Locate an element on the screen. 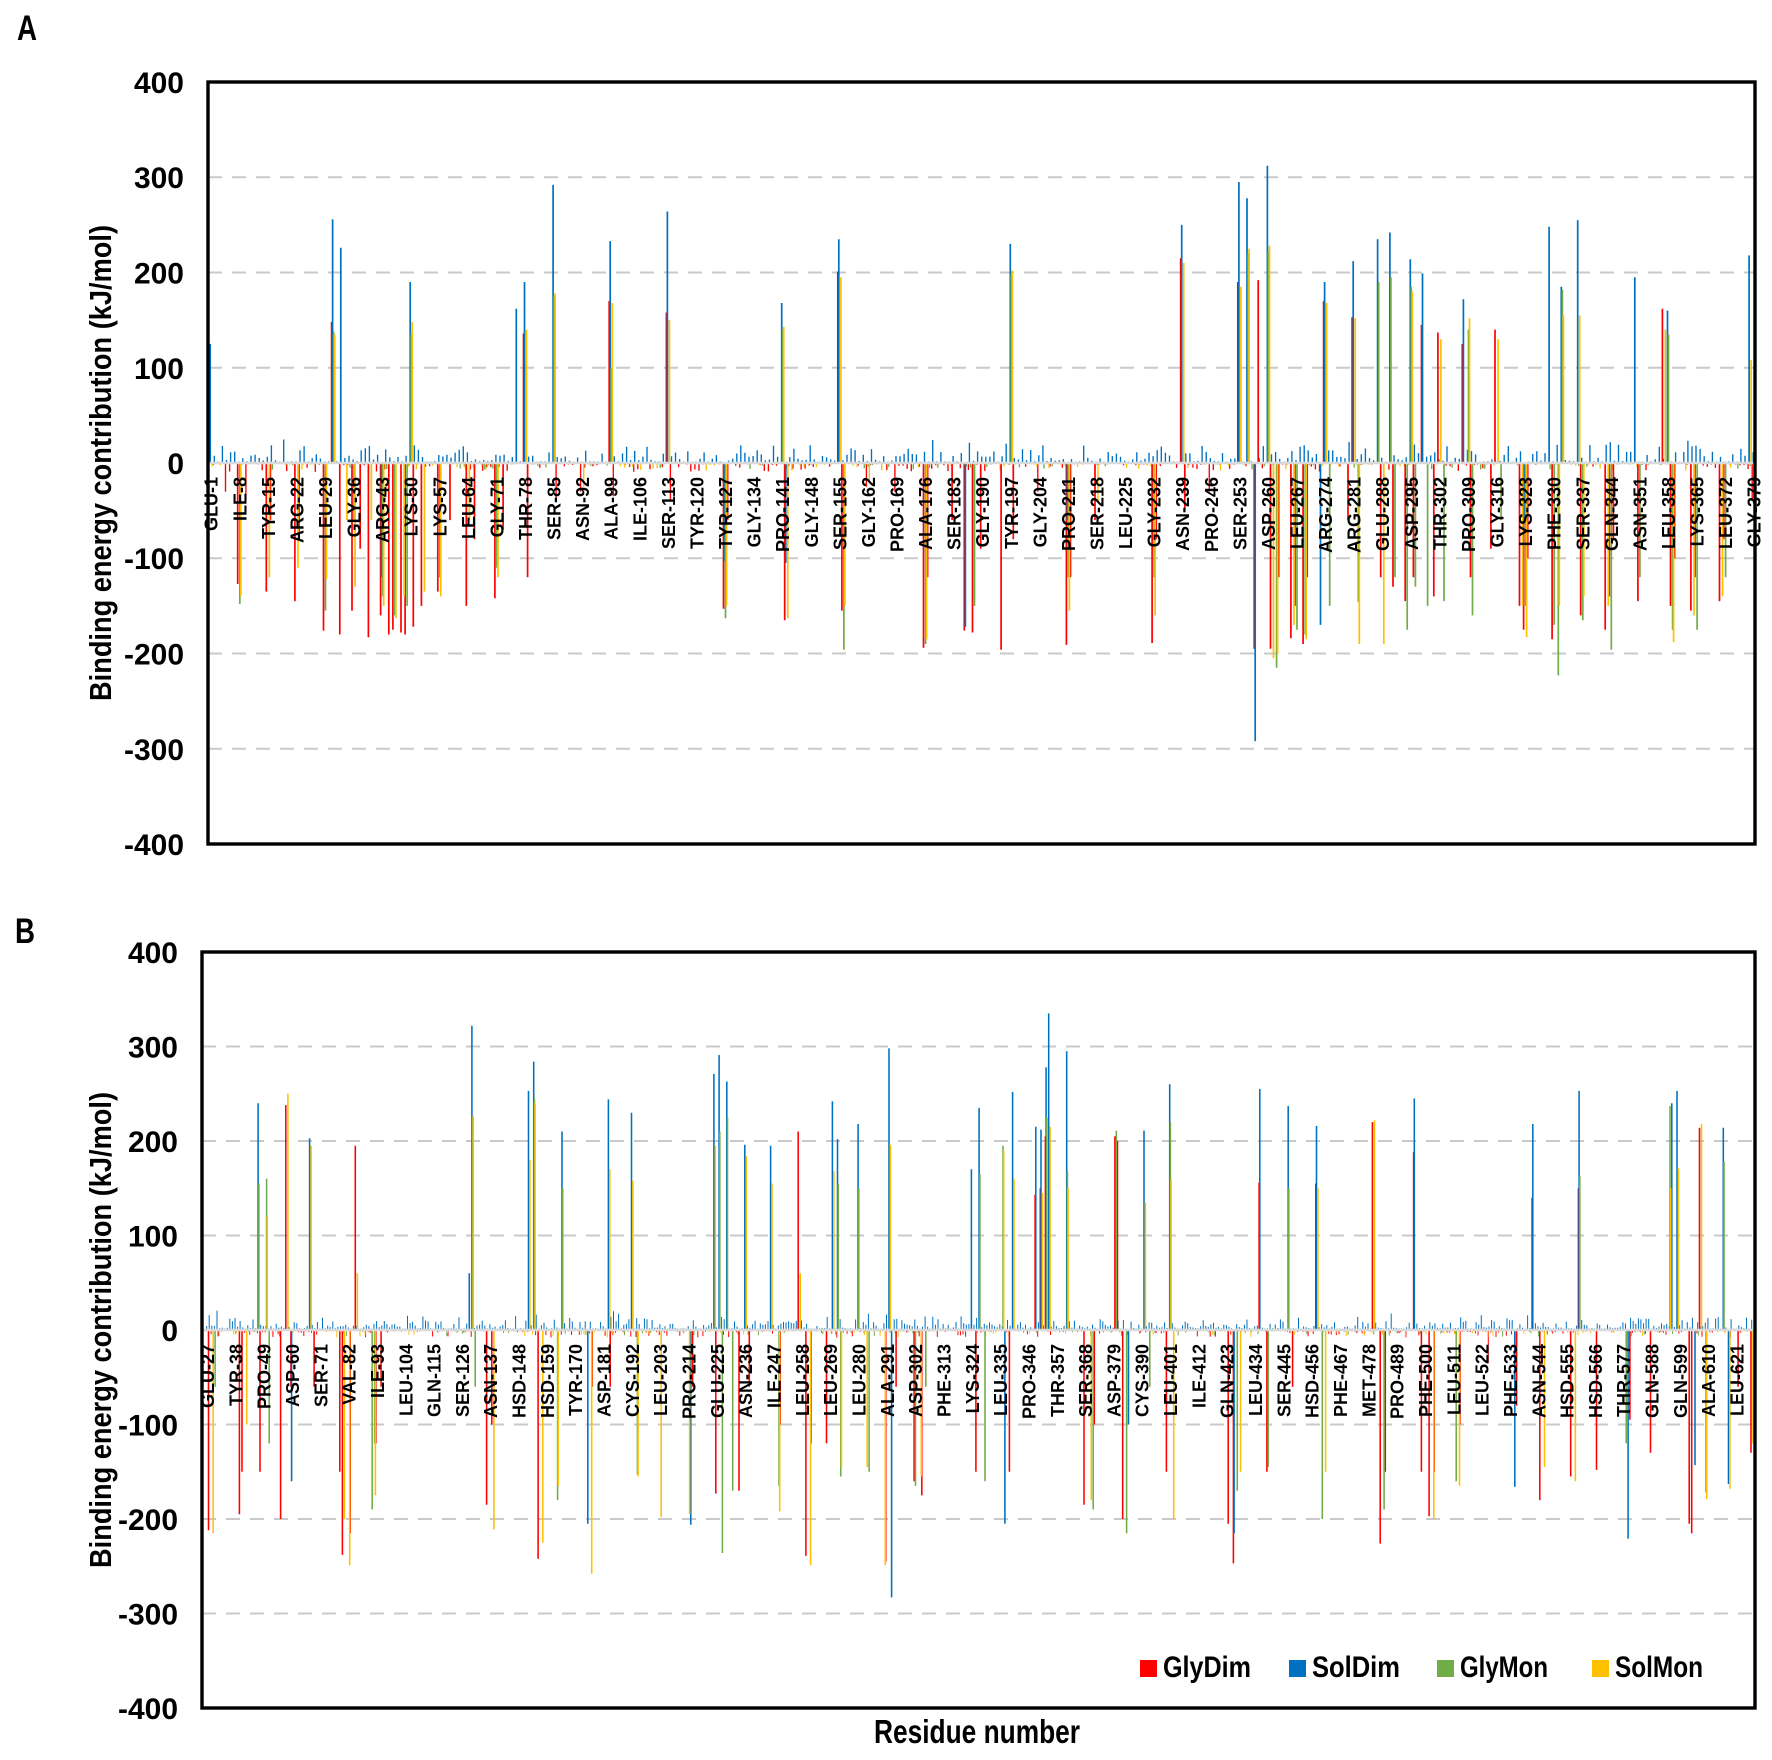  svg-text: CYS-390 is located at coordinates (1143, 1380).